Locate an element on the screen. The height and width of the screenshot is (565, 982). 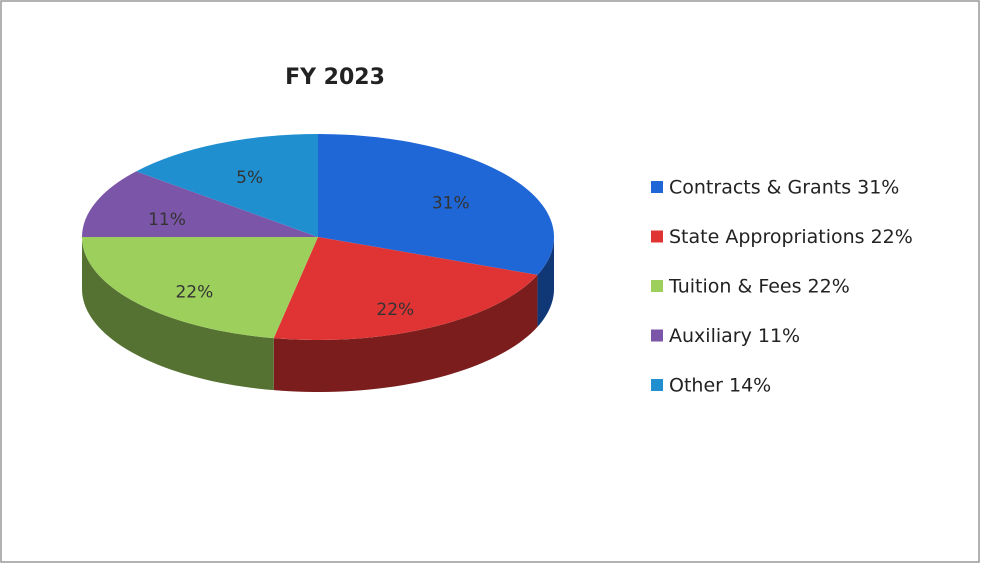
legend-label: Auxiliary 11% is located at coordinates (734, 336).